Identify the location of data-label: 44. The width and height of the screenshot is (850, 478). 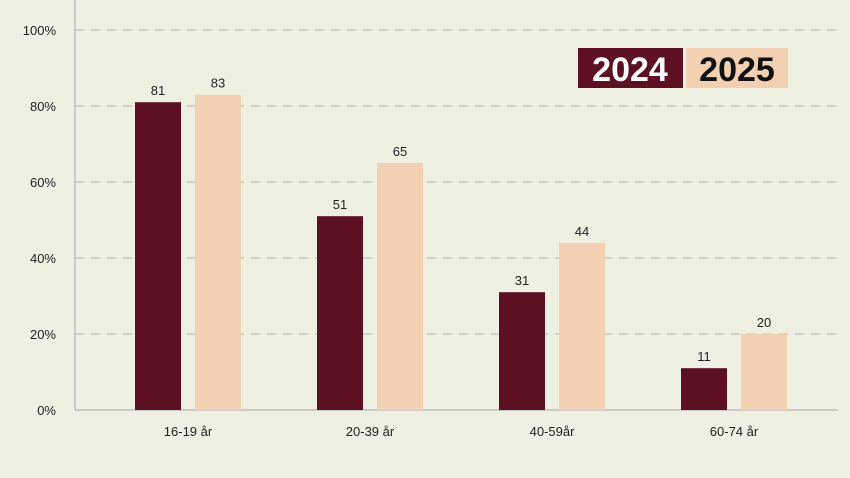
(582, 231).